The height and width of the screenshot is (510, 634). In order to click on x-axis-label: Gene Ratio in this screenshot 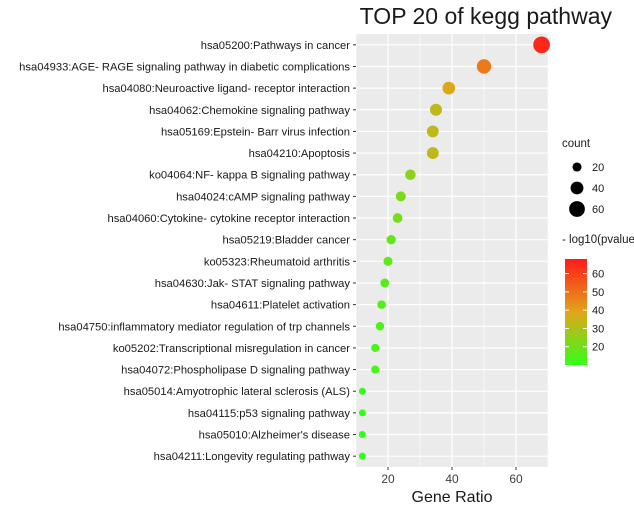, I will do `click(452, 497)`.